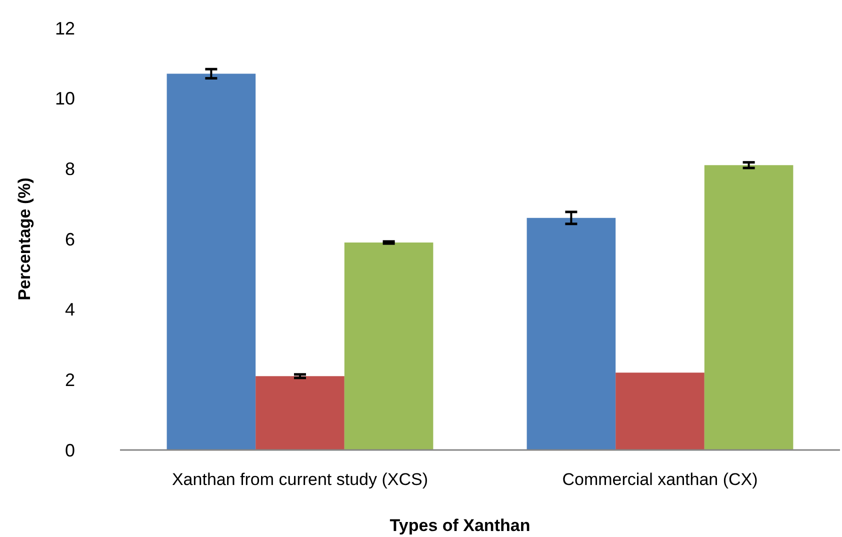 This screenshot has height=537, width=842. I want to click on x-axis-title: Types of Xanthan, so click(460, 525).